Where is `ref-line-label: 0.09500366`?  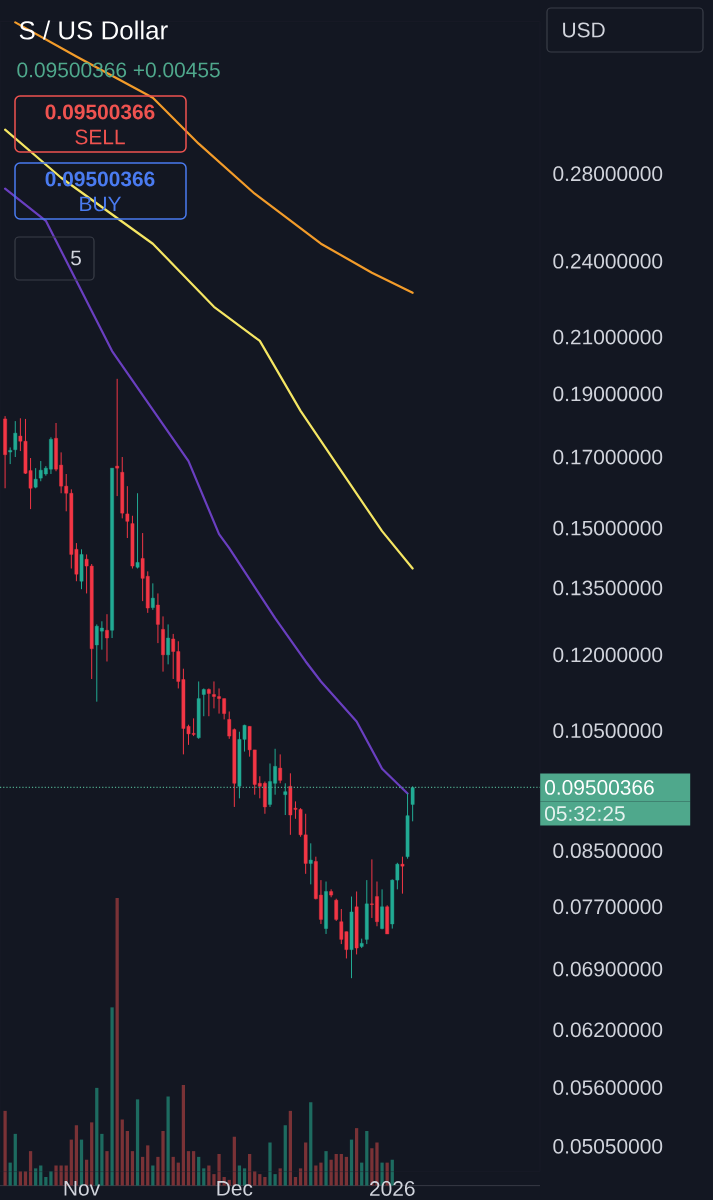 ref-line-label: 0.09500366 is located at coordinates (599, 787).